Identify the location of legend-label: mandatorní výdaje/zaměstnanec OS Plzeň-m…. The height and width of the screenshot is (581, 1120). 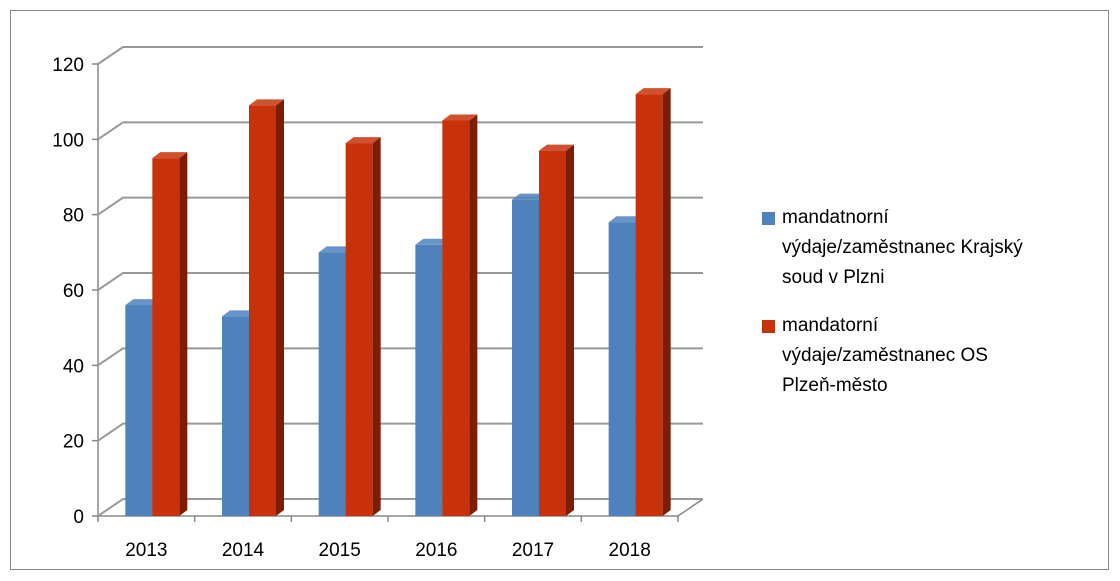
(885, 355).